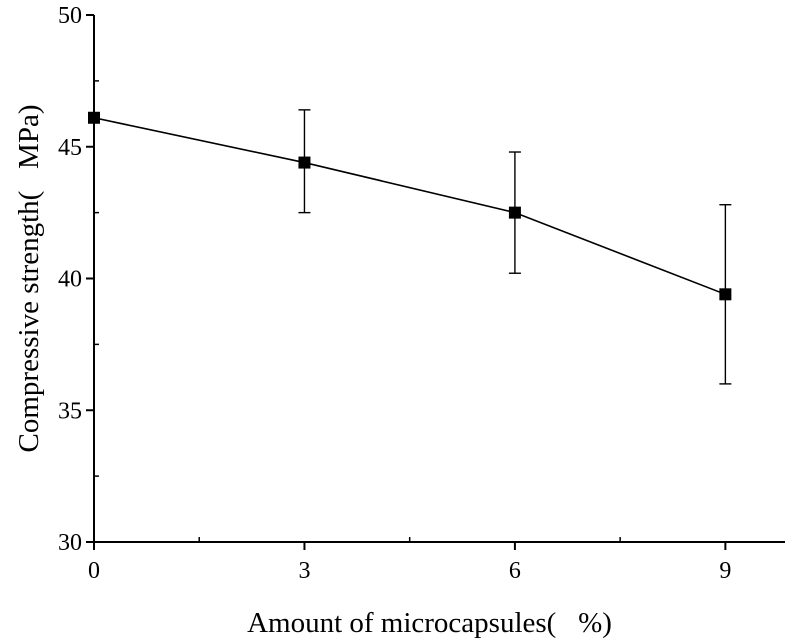  I want to click on x-tick-label: 9, so click(725, 571).